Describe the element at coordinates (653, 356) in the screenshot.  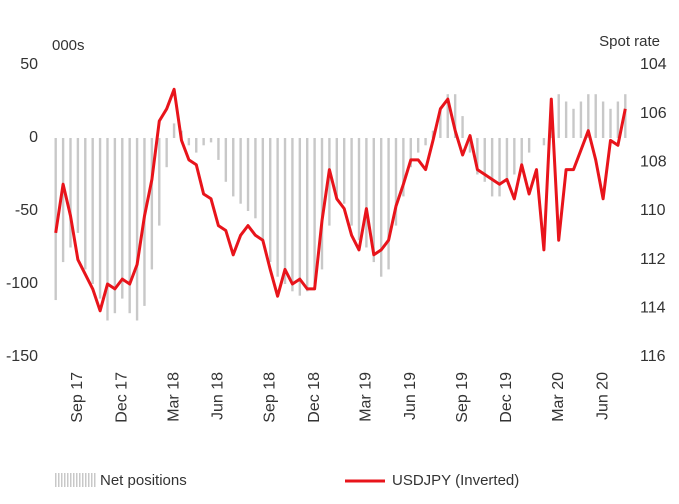
I see `y2-tick-label: 116` at that location.